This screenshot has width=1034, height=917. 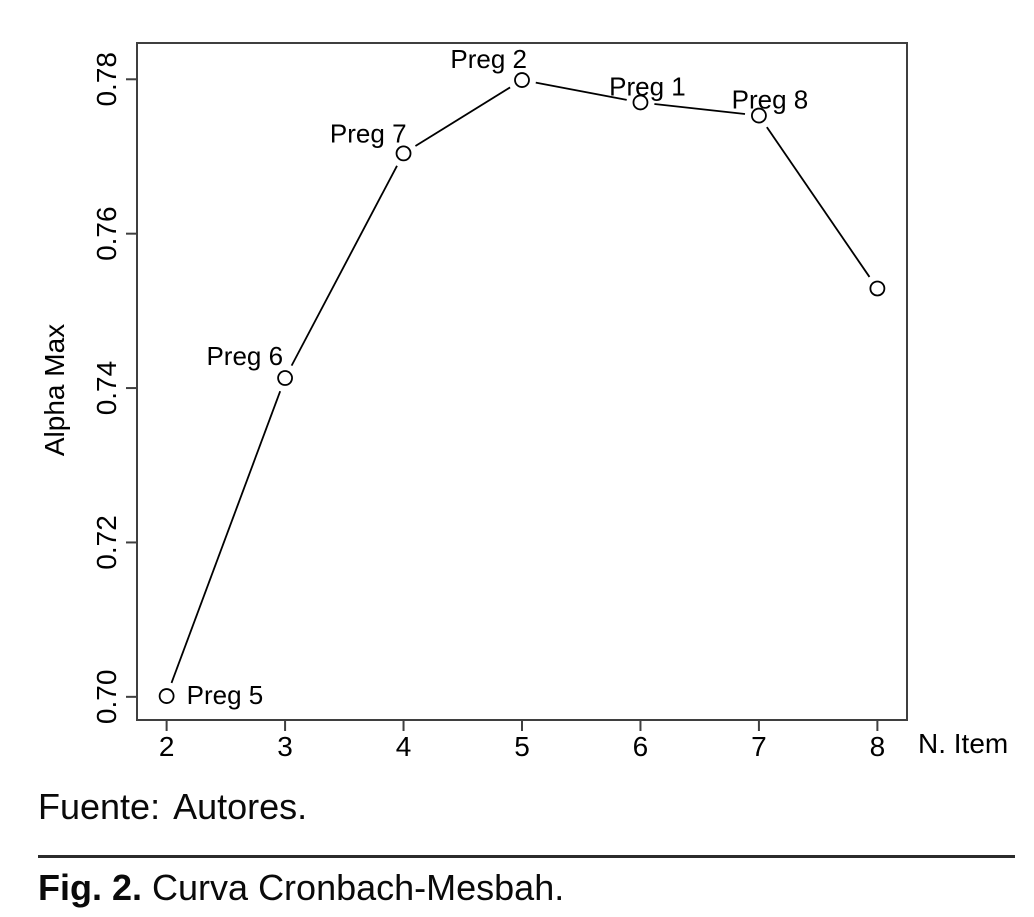 What do you see at coordinates (488, 59) in the screenshot?
I see `data-point-label: Preg 2` at bounding box center [488, 59].